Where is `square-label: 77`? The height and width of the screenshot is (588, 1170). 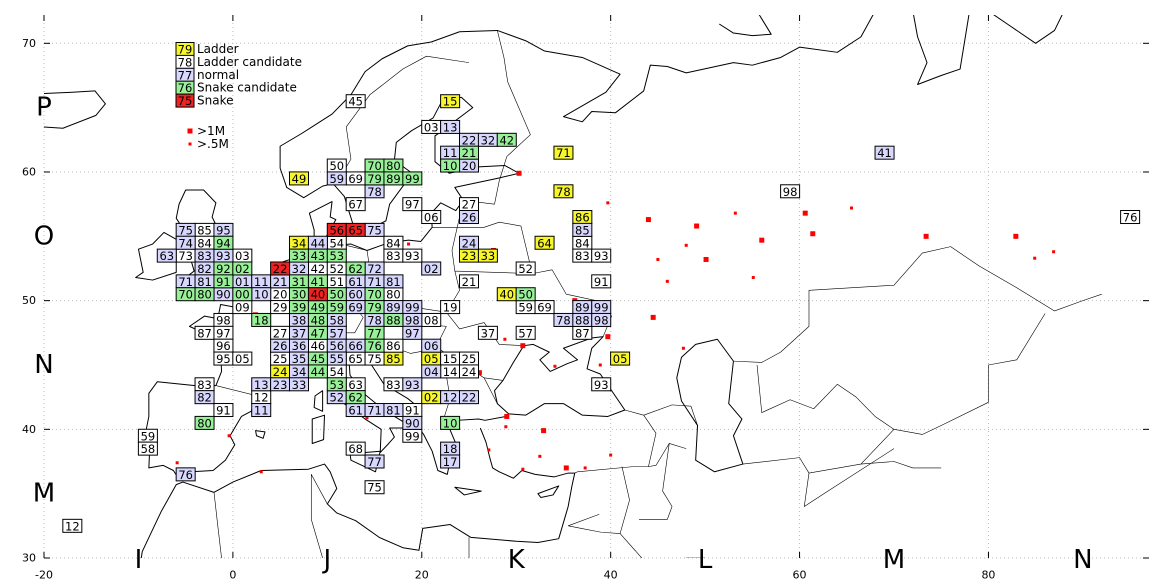 square-label: 77 is located at coordinates (374, 462).